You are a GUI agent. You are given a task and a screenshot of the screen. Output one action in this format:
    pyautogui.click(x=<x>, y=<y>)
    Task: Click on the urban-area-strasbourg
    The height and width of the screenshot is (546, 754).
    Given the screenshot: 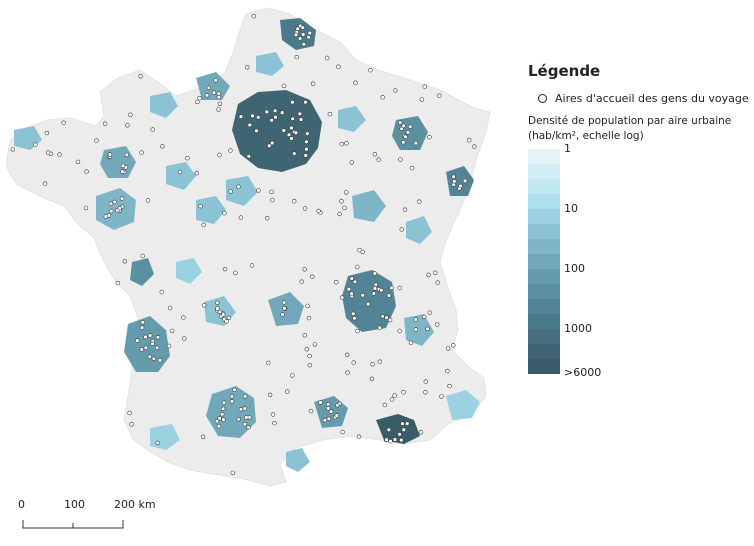 What is the action you would take?
    pyautogui.click(x=460, y=181)
    